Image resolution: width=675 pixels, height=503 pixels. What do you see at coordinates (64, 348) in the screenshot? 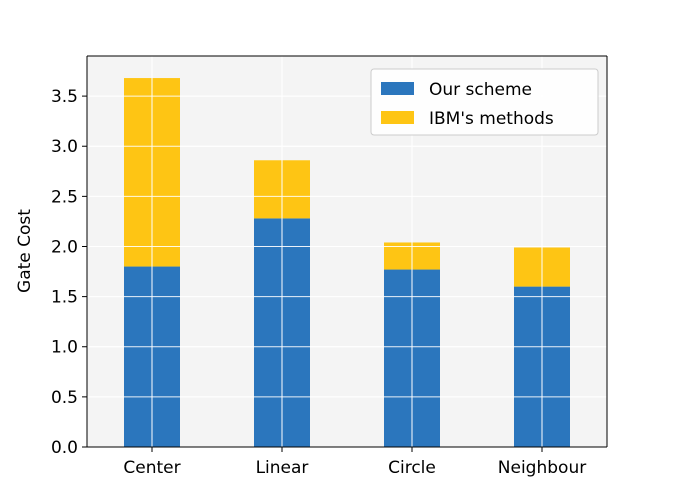
I see `y-tick-label: 1.0` at bounding box center [64, 348].